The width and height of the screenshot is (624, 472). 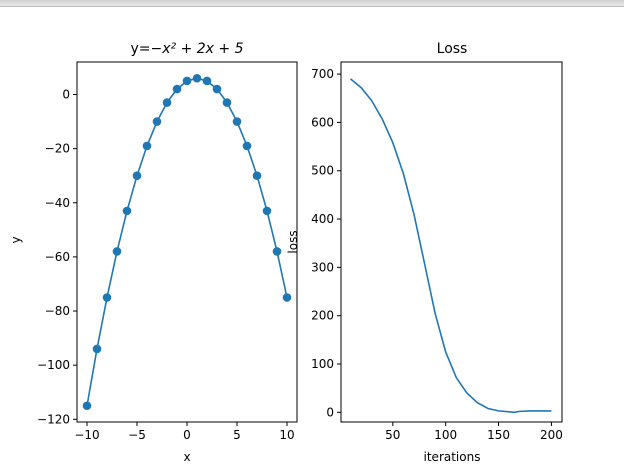 What do you see at coordinates (57, 149) in the screenshot?
I see `y-tick-label: −20` at bounding box center [57, 149].